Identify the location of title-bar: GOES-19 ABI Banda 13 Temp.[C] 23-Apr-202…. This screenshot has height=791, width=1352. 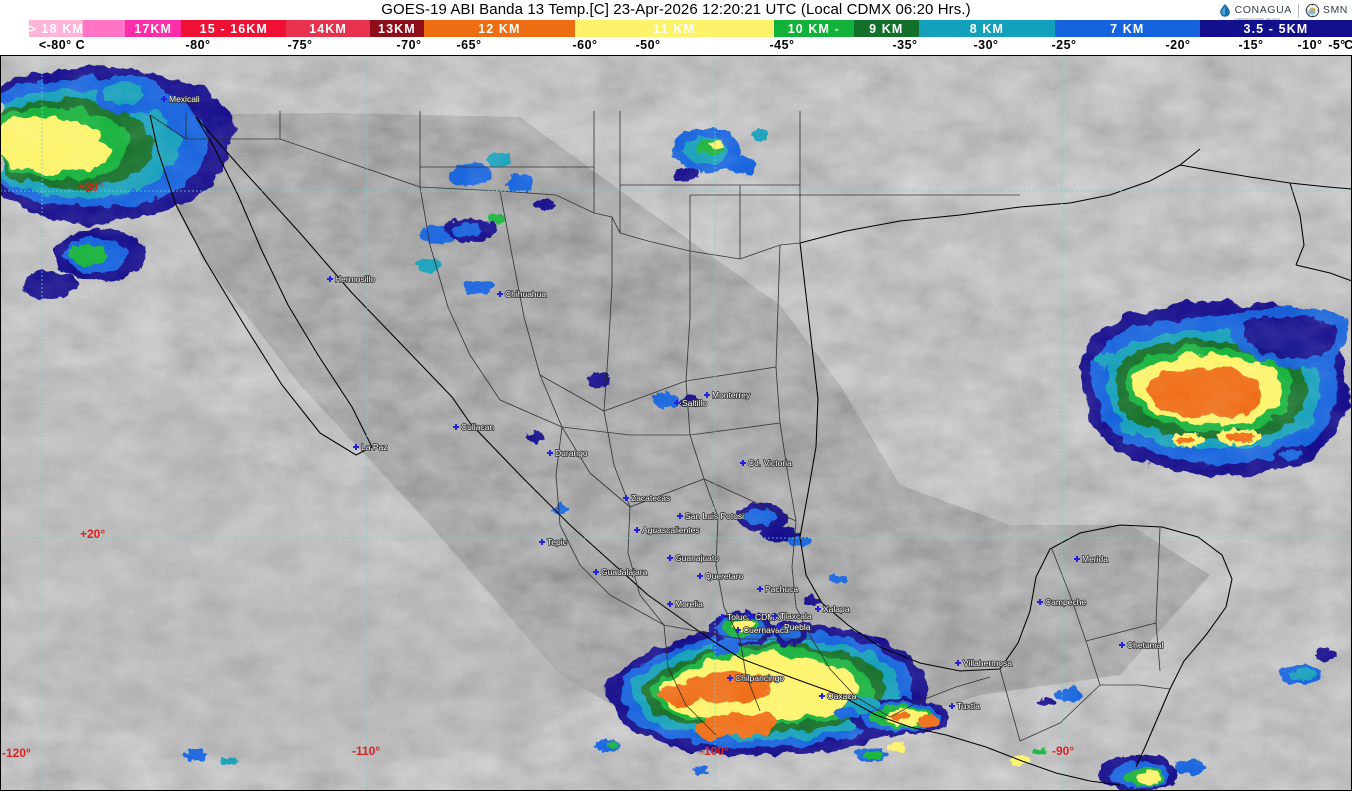
(676, 10).